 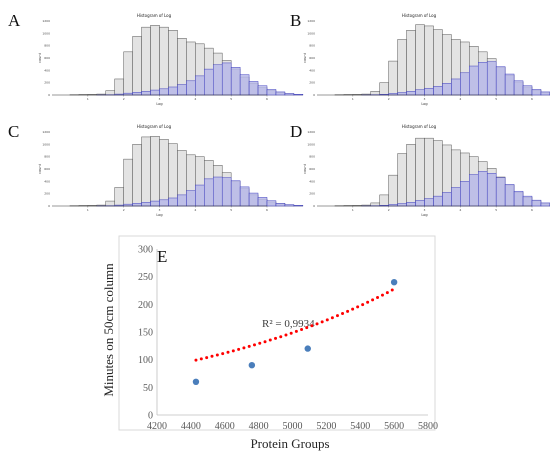 I want to click on x-tick-label: 4600, so click(x=225, y=426).